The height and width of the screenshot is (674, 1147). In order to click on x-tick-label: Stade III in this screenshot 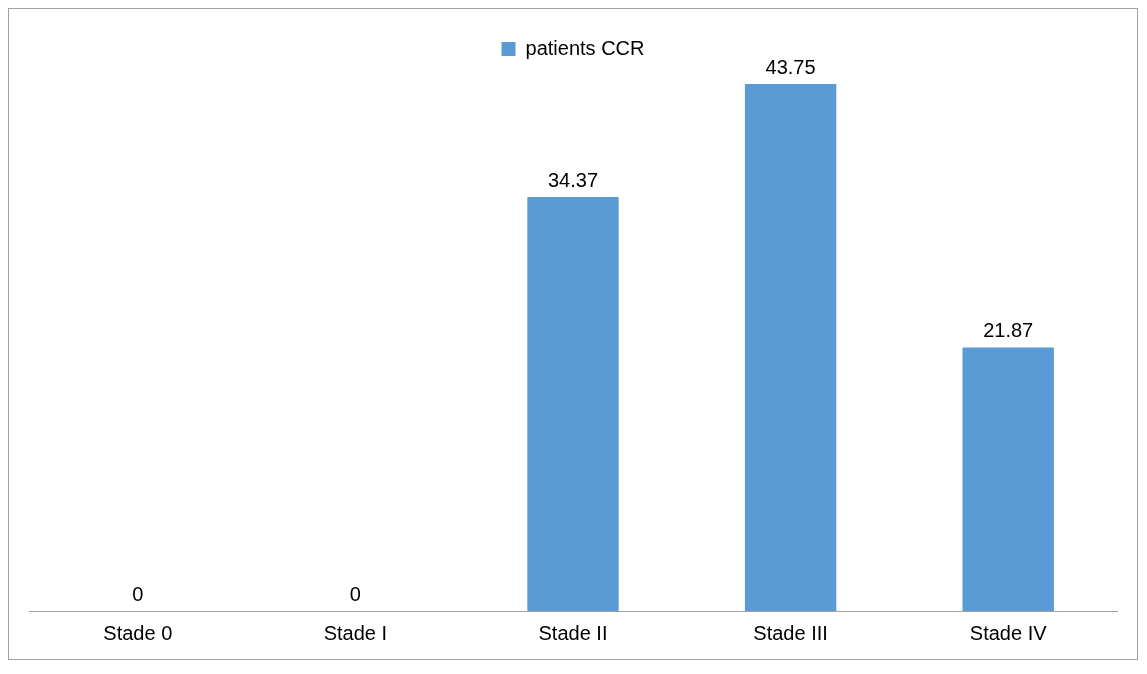, I will do `click(790, 632)`.